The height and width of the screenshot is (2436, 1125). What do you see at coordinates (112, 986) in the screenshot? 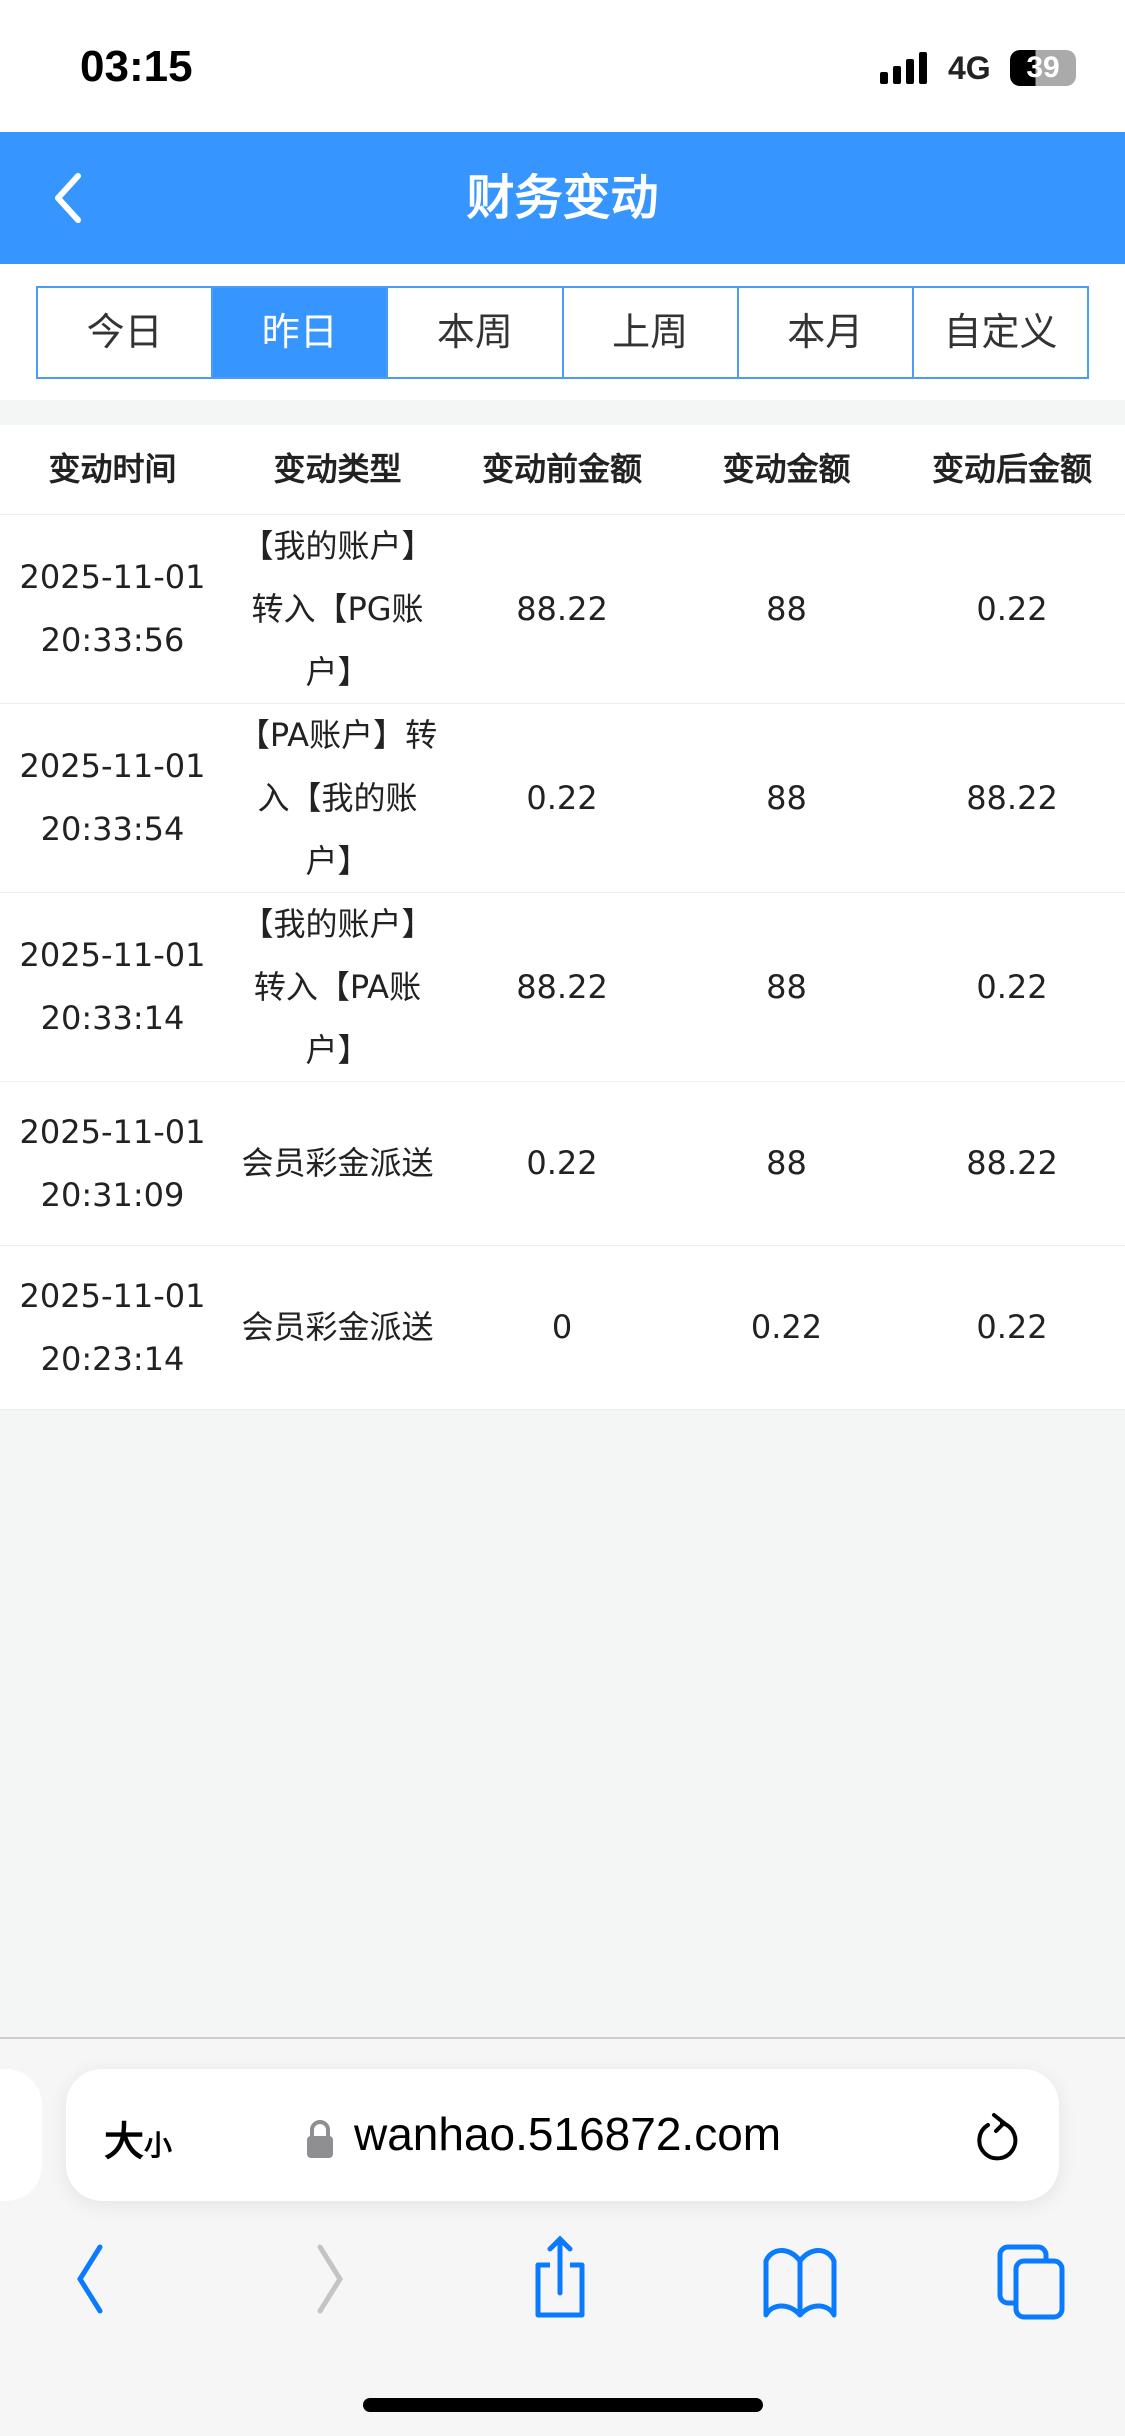
I see `change-time: 2025-11-01 20:33:14` at bounding box center [112, 986].